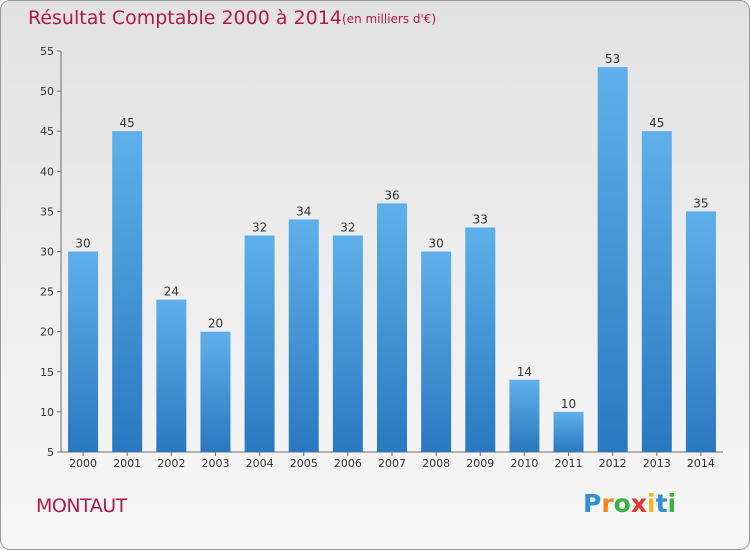 The height and width of the screenshot is (550, 750). What do you see at coordinates (347, 343) in the screenshot?
I see `bar-2006` at bounding box center [347, 343].